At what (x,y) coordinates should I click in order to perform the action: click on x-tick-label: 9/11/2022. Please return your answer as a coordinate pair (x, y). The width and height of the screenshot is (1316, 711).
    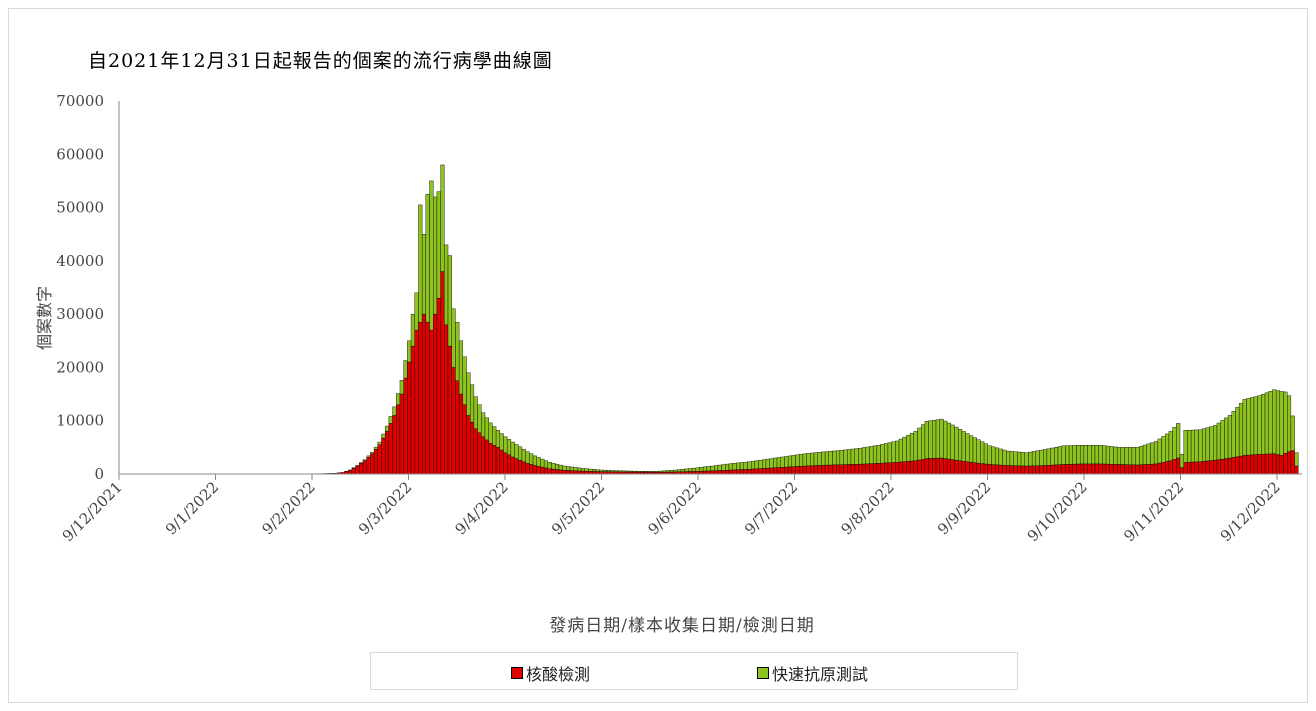
    Looking at the image, I should click on (1153, 511).